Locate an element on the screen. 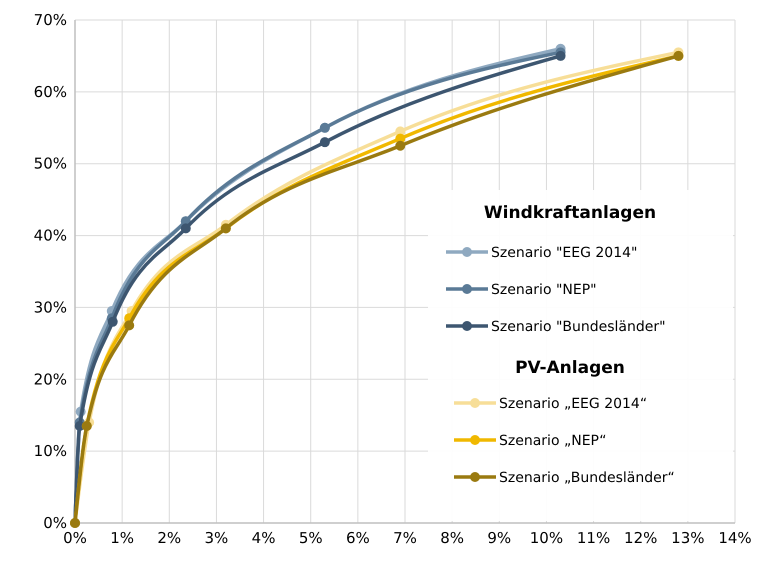 This screenshot has height=568, width=758. x-tick-label: 5% is located at coordinates (310, 538).